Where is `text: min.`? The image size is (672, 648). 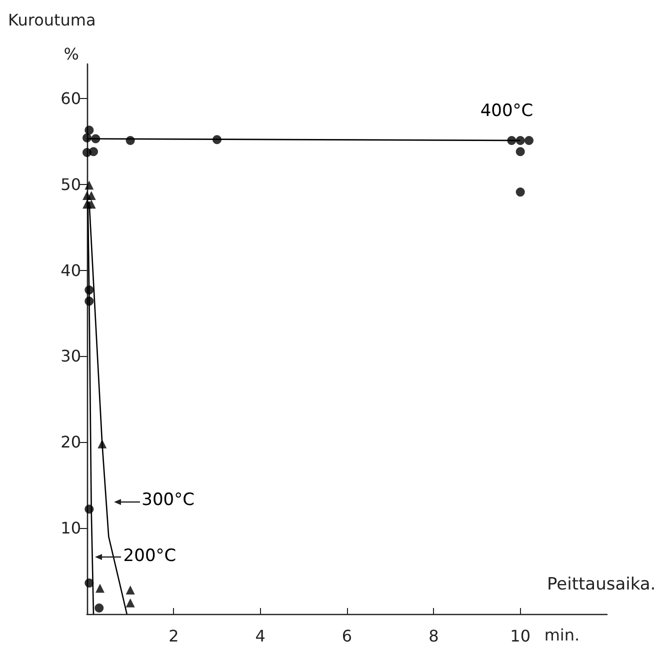 text: min. is located at coordinates (562, 635).